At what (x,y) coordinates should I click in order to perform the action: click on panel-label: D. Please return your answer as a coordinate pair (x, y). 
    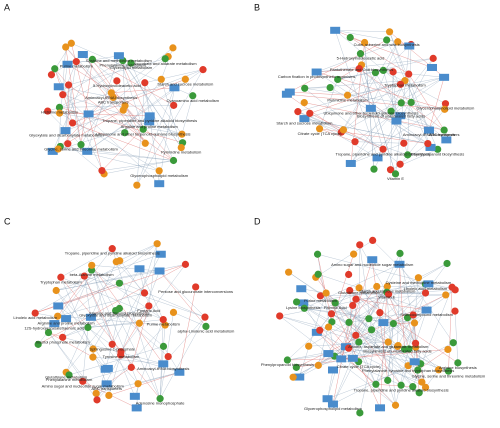
    Looking at the image, I should click on (257, 221).